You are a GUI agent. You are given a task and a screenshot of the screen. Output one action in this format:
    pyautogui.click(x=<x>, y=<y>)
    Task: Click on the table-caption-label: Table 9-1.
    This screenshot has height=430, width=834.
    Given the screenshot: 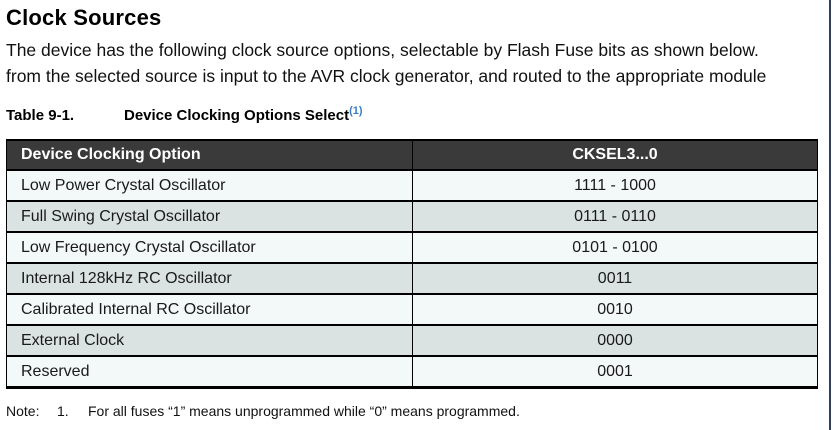 What is the action you would take?
    pyautogui.click(x=40, y=115)
    